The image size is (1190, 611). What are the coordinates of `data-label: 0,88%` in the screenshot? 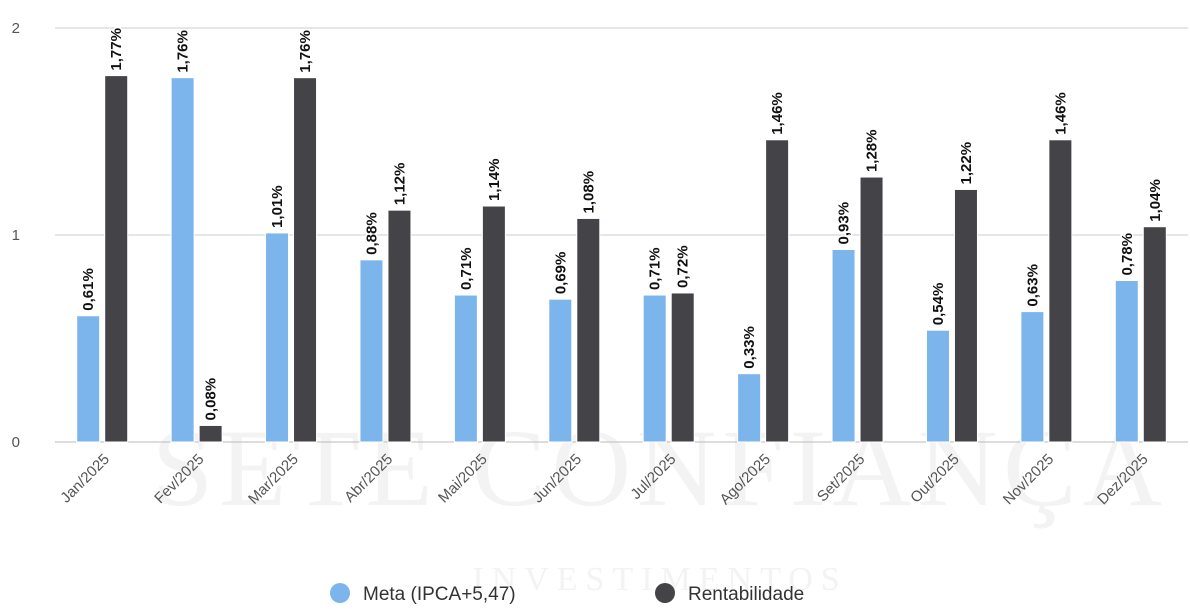 It's located at (371, 233).